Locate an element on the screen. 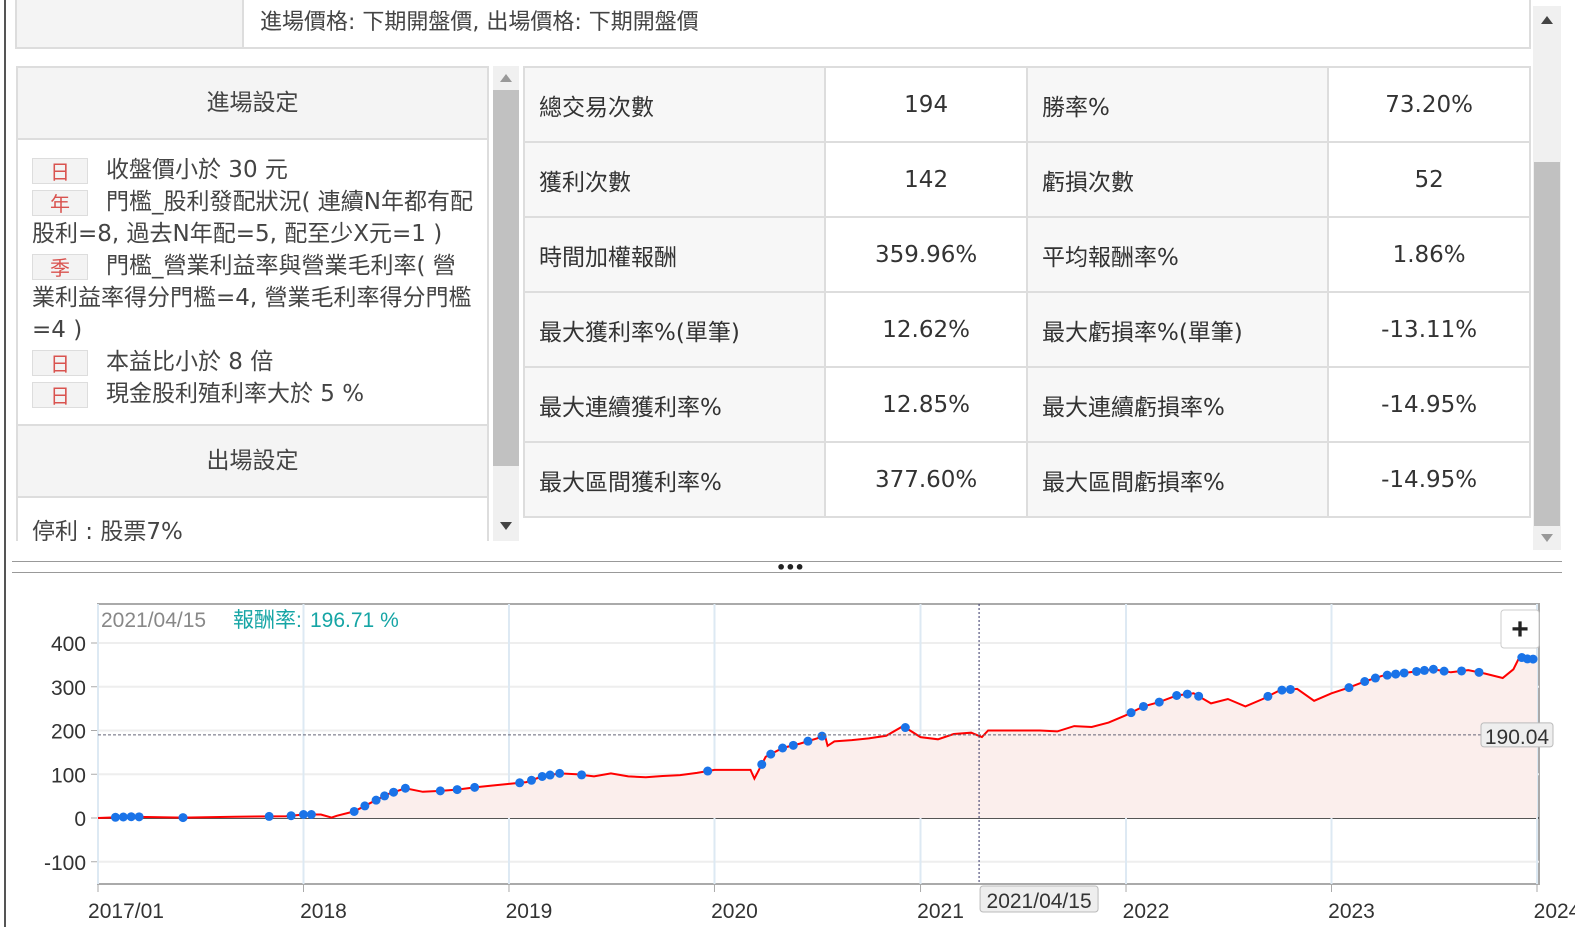  crosshair-value-box is located at coordinates (1517, 735).